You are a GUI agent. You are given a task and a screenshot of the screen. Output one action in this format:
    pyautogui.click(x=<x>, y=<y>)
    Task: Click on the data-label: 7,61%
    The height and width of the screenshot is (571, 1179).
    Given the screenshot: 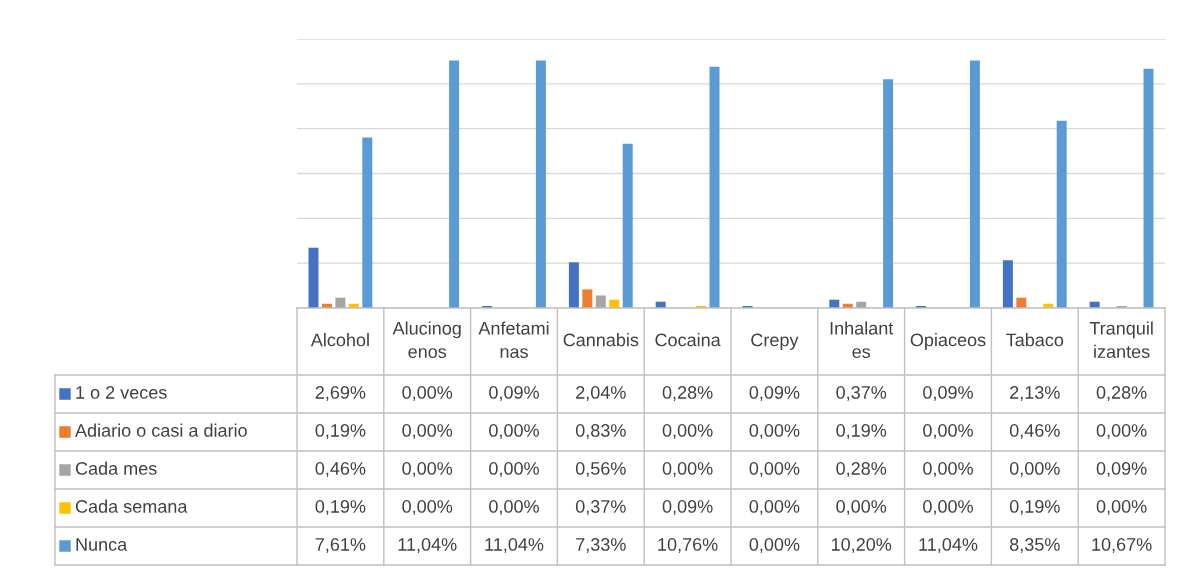 What is the action you would take?
    pyautogui.click(x=340, y=545)
    